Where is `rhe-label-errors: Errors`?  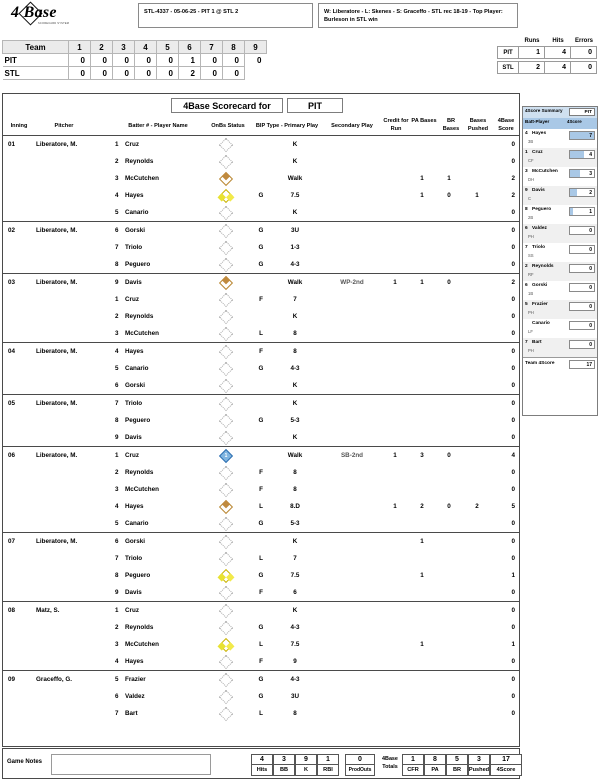 rhe-label-errors: Errors is located at coordinates (583, 41).